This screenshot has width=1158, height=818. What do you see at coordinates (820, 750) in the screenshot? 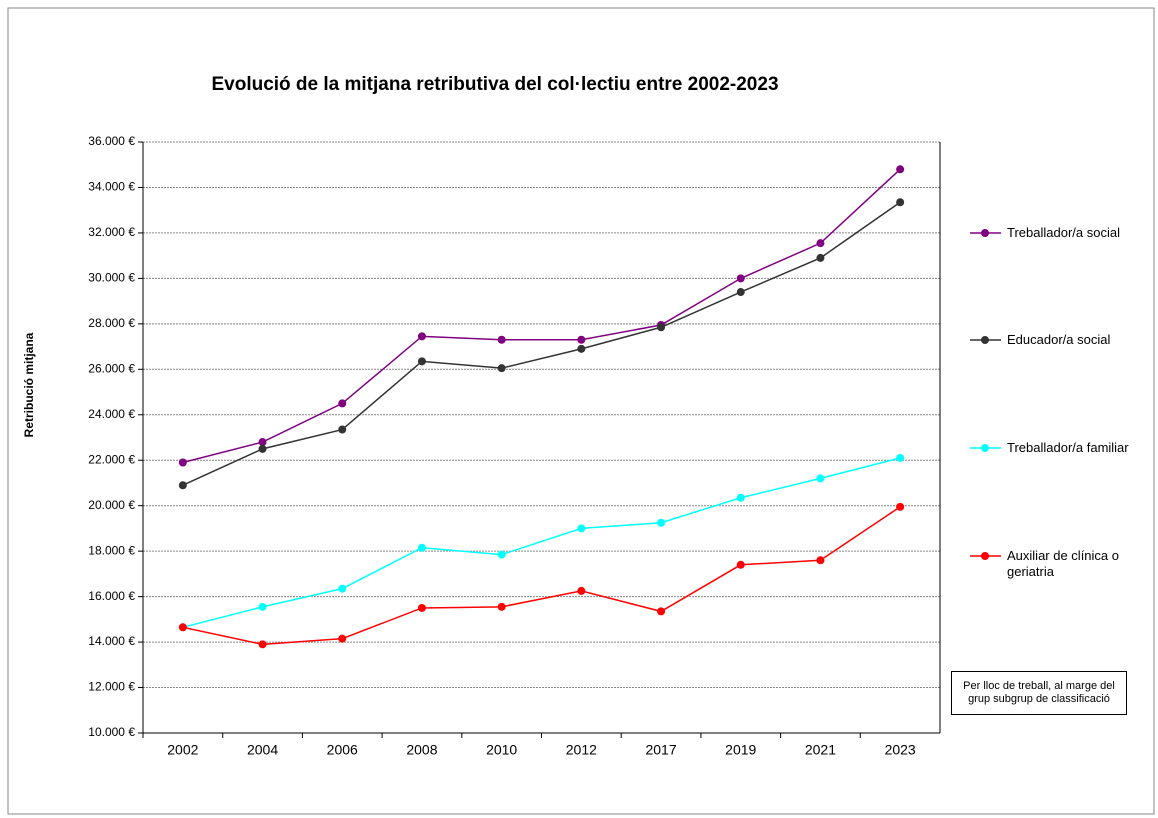
I see `x-tick-label: 2021` at bounding box center [820, 750].